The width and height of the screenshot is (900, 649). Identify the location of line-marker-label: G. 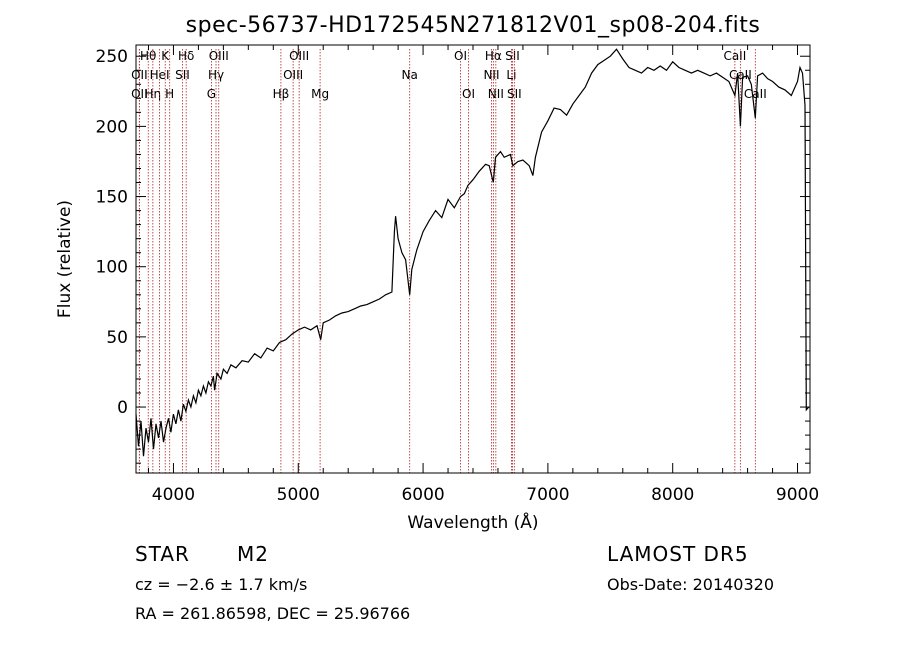
(211, 94).